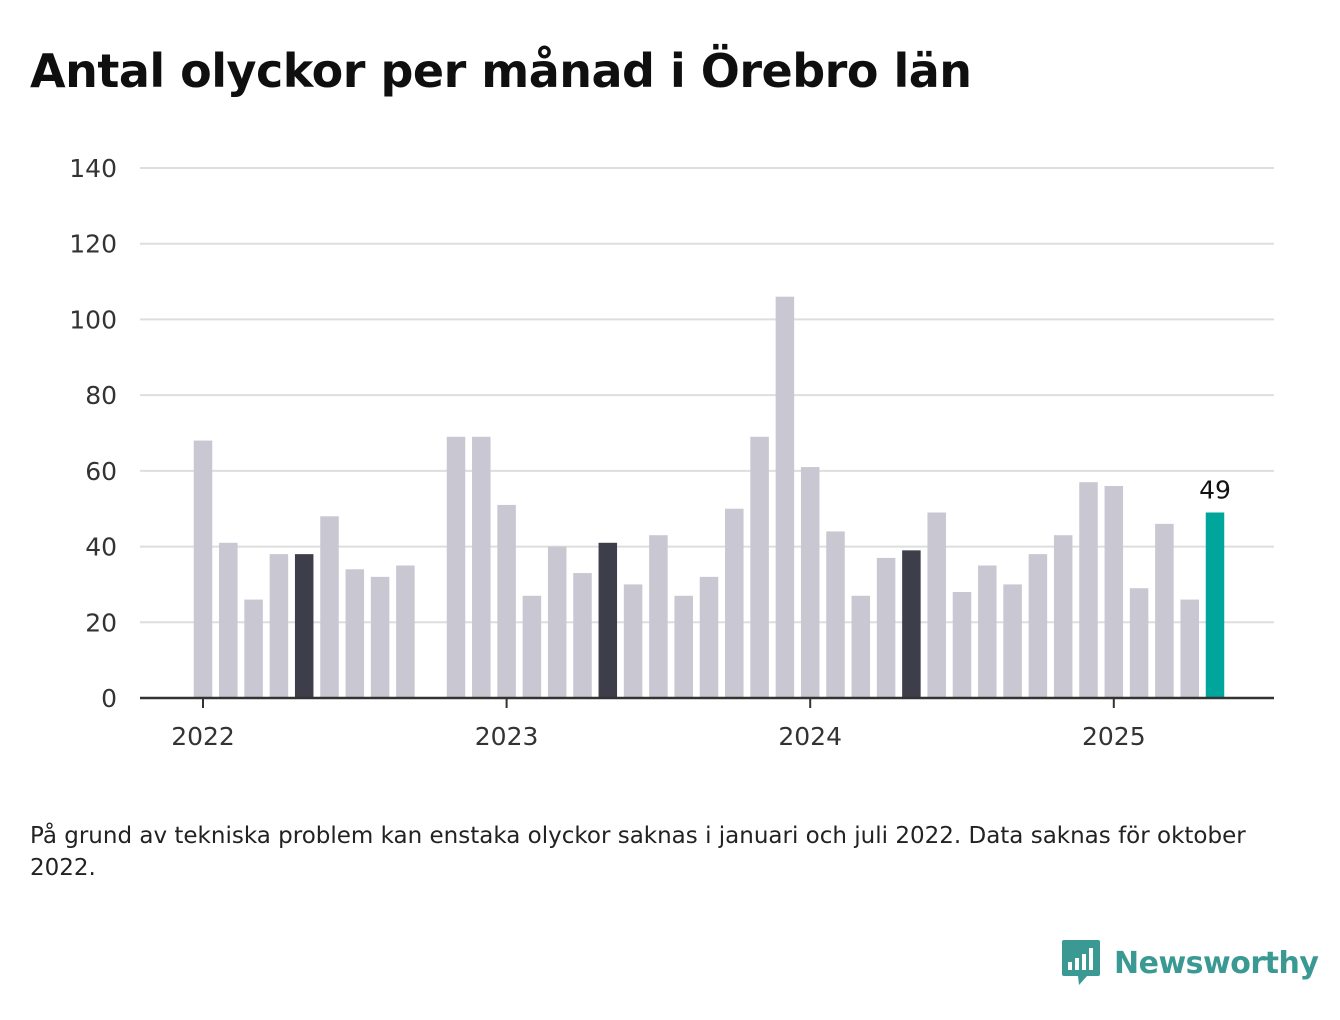 This screenshot has width=1340, height=1020. What do you see at coordinates (1081, 962) in the screenshot?
I see `newsworthy-logo-icon` at bounding box center [1081, 962].